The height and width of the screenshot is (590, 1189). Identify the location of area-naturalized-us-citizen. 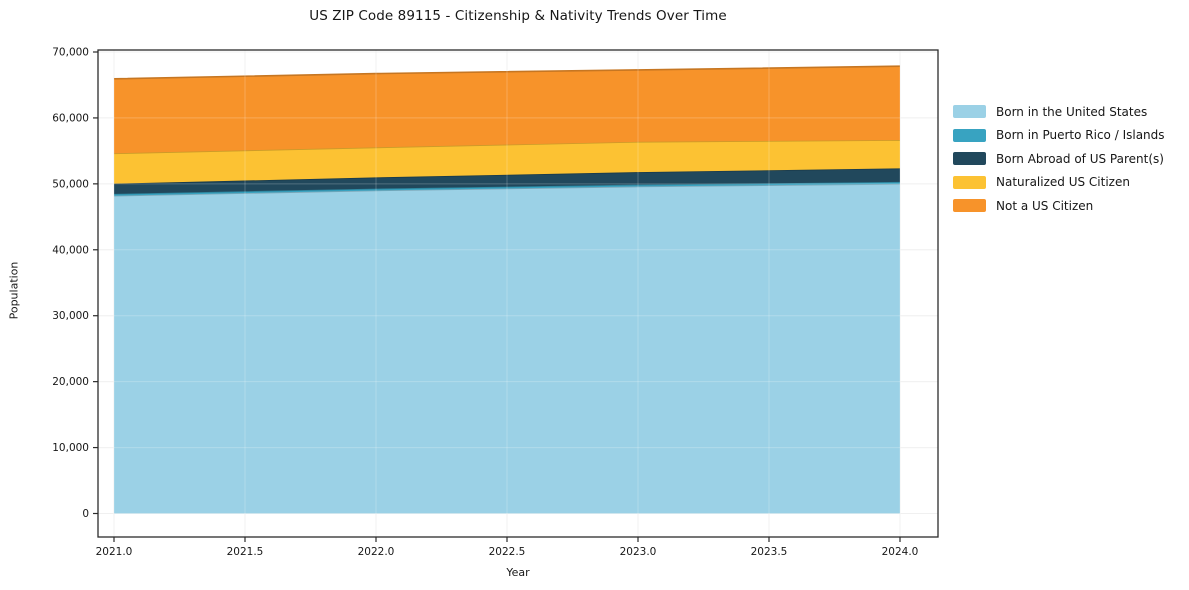
(507, 162).